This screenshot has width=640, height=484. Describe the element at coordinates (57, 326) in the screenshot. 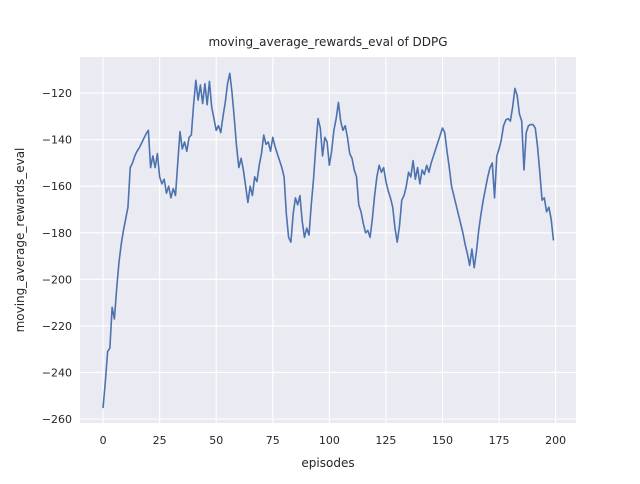

I see `y-tick-label: −220` at that location.